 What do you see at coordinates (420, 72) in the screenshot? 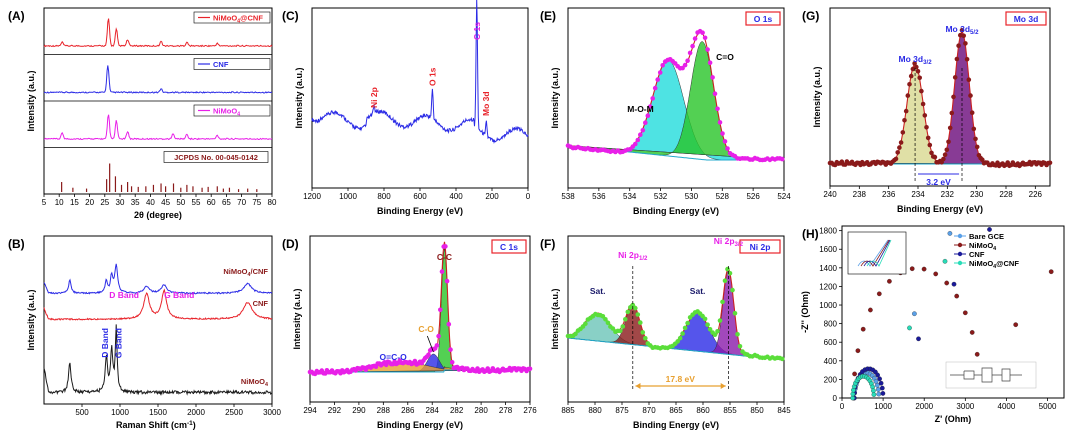
I see `survey-line` at bounding box center [420, 72].